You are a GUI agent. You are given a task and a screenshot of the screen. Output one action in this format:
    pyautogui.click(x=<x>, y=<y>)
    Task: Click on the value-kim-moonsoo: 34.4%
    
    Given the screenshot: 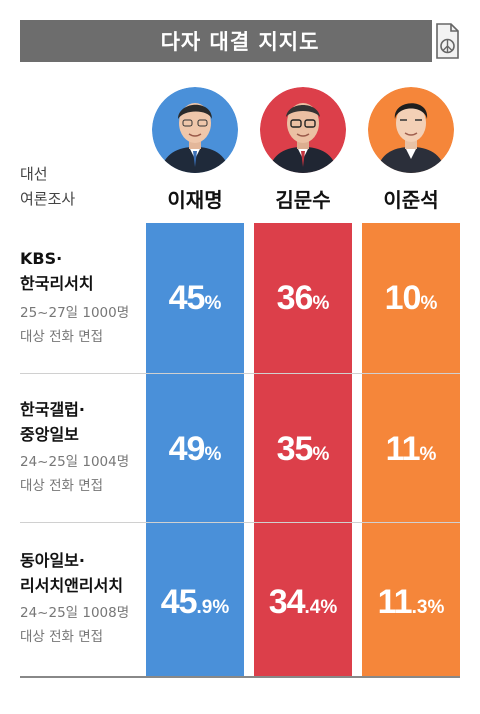 What is the action you would take?
    pyautogui.click(x=303, y=602)
    